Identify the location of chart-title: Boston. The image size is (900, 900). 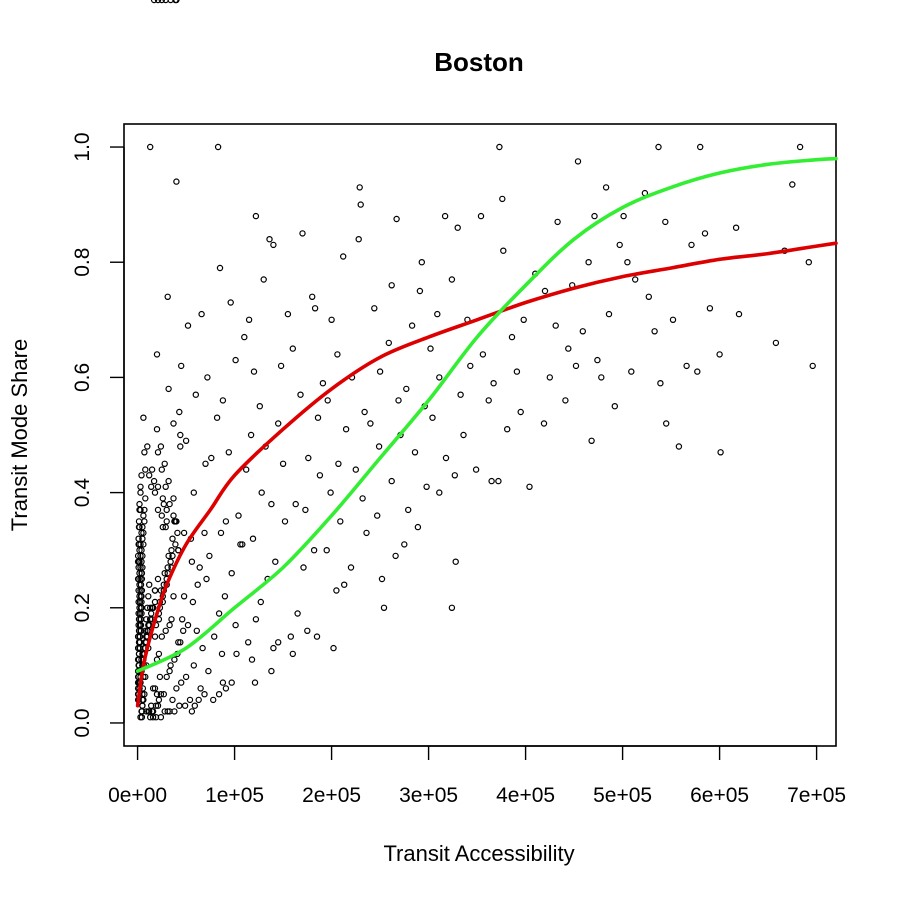
(479, 62).